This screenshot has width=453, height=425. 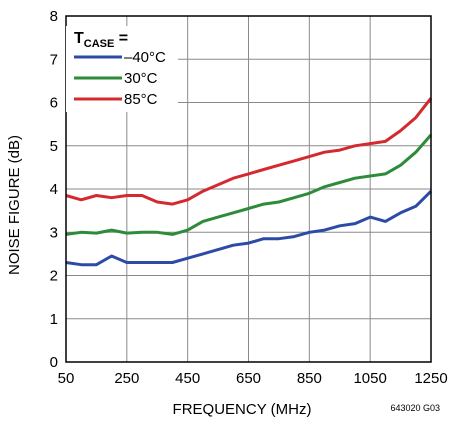 I want to click on legend-label: 30°C, so click(x=141, y=78).